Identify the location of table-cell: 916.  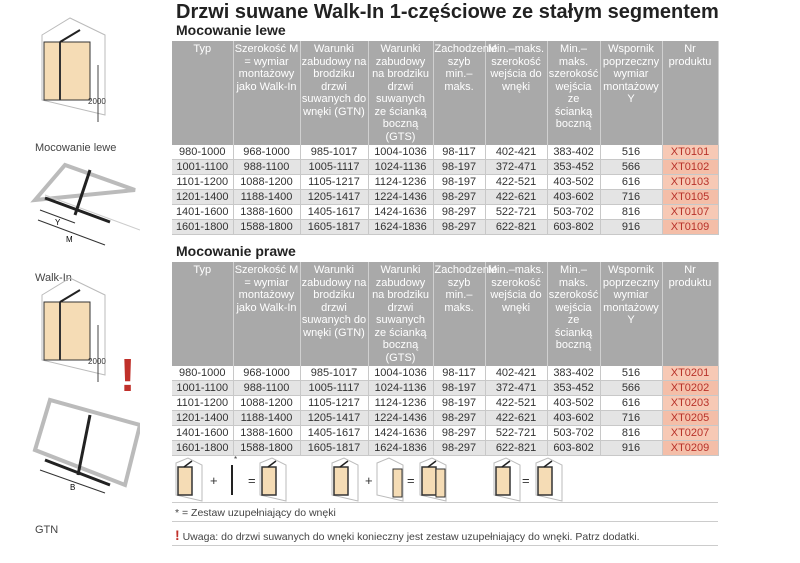
(631, 448).